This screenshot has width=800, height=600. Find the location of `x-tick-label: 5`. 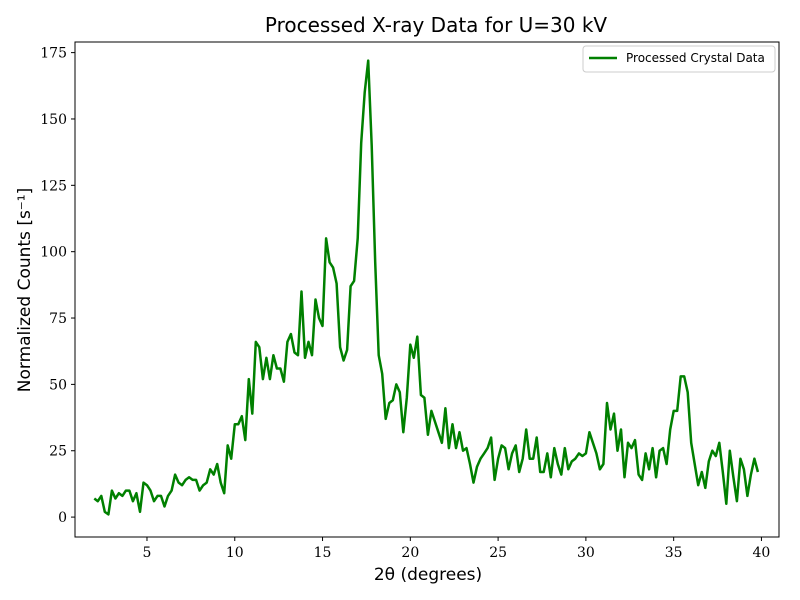

x-tick-label: 5 is located at coordinates (147, 553).